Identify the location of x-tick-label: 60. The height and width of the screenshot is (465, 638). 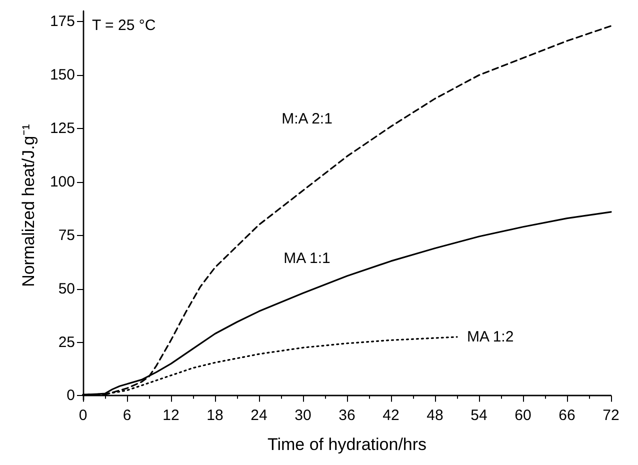
(523, 415).